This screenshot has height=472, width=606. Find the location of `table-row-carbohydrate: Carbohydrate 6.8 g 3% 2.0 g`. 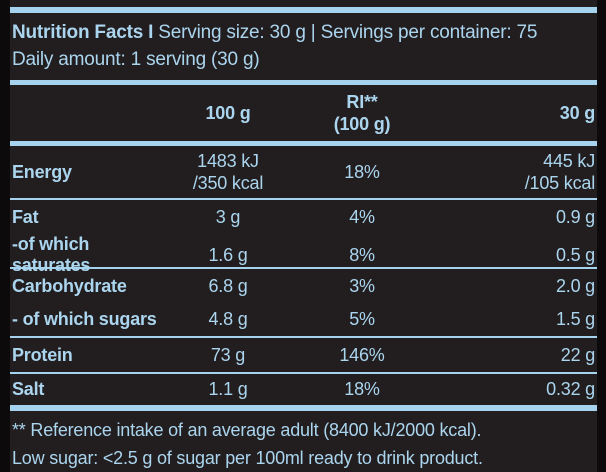

table-row-carbohydrate: Carbohydrate 6.8 g 3% 2.0 g is located at coordinates (303, 286).